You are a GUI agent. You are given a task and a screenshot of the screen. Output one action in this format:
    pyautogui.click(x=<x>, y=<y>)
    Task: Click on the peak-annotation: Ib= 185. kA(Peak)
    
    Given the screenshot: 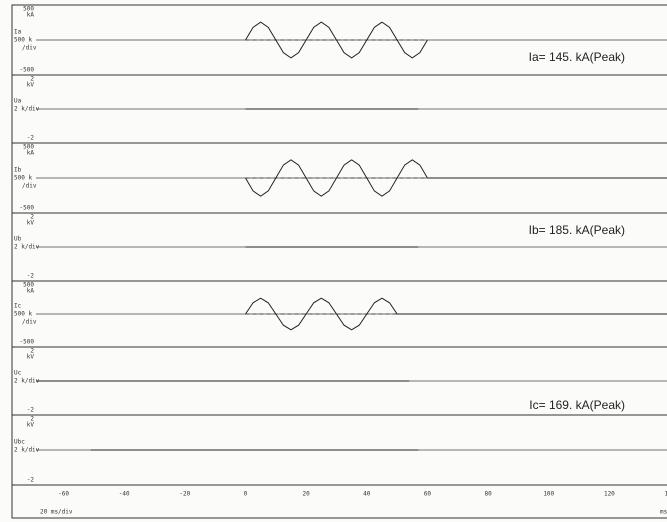 What is the action you would take?
    pyautogui.click(x=577, y=230)
    